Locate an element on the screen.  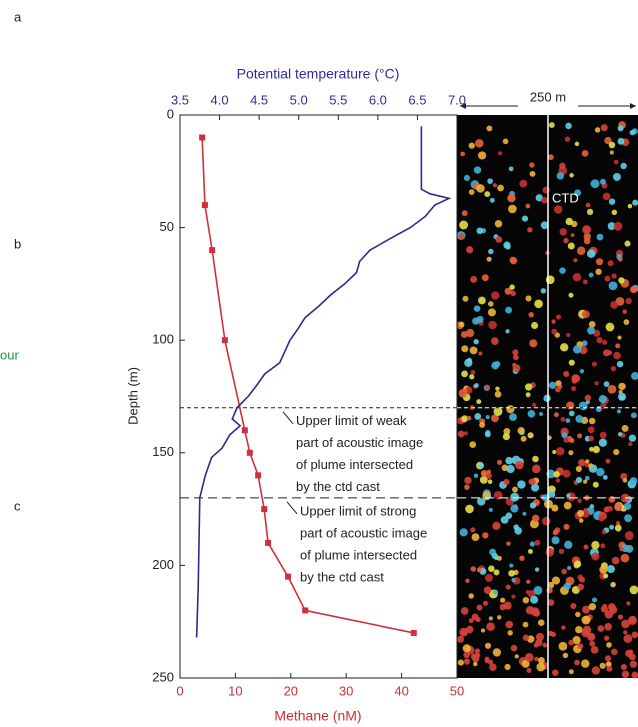
x2-tick-label: 3.5 is located at coordinates (180, 99).